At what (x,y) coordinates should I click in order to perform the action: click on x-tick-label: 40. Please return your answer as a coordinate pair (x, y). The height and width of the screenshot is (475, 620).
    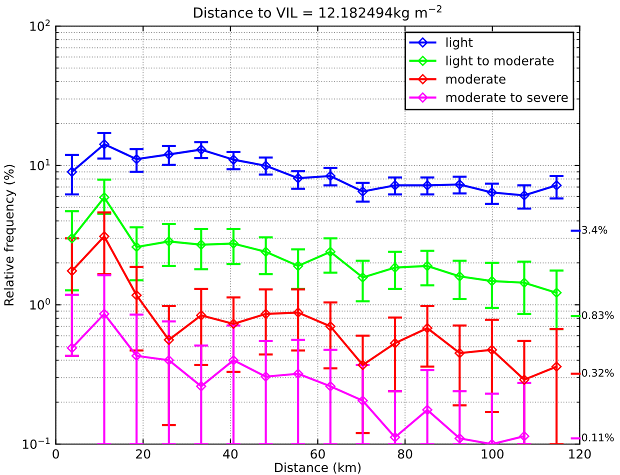
    Looking at the image, I should click on (230, 454).